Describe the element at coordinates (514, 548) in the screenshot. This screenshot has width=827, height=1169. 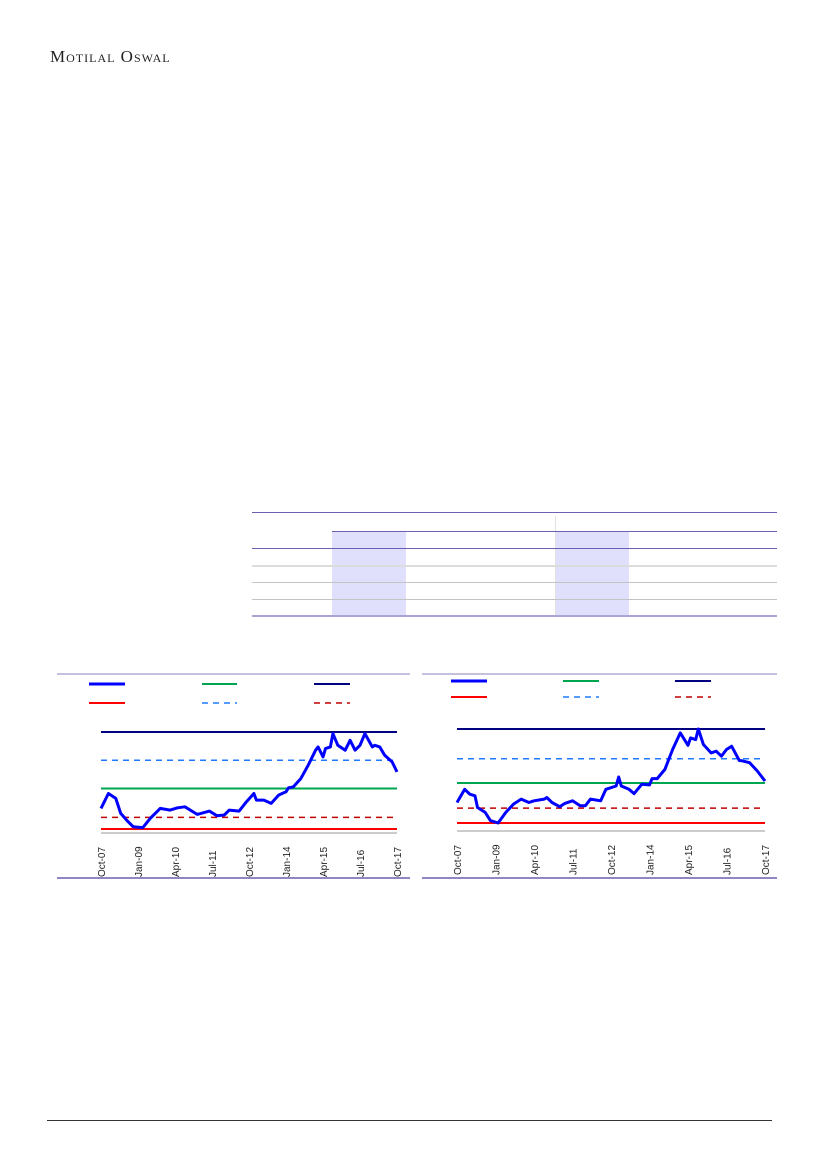
I see `table-header-rule` at that location.